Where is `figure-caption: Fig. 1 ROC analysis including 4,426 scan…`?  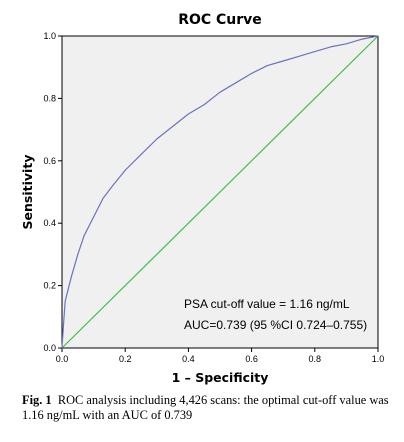 figure-caption: Fig. 1 ROC analysis including 4,426 scan… is located at coordinates (208, 408).